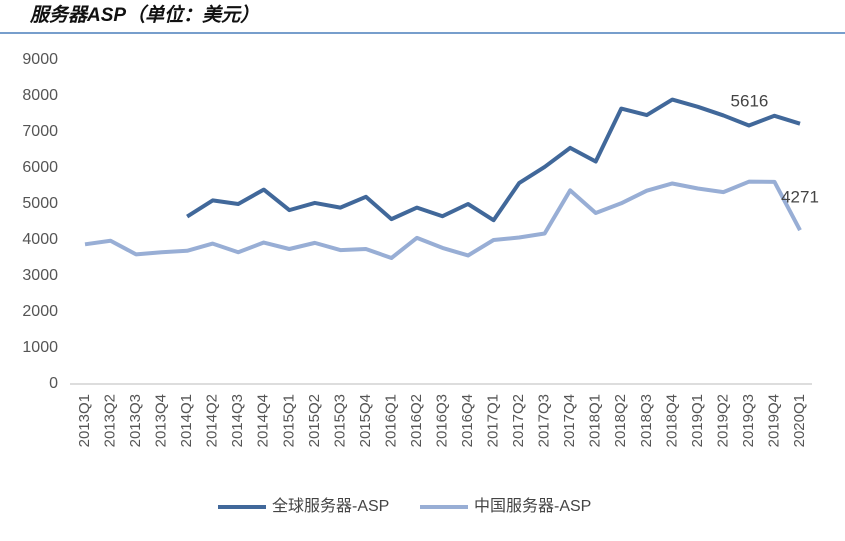 This screenshot has width=845, height=541. I want to click on x-tick-label: 2015Q1, so click(288, 420).